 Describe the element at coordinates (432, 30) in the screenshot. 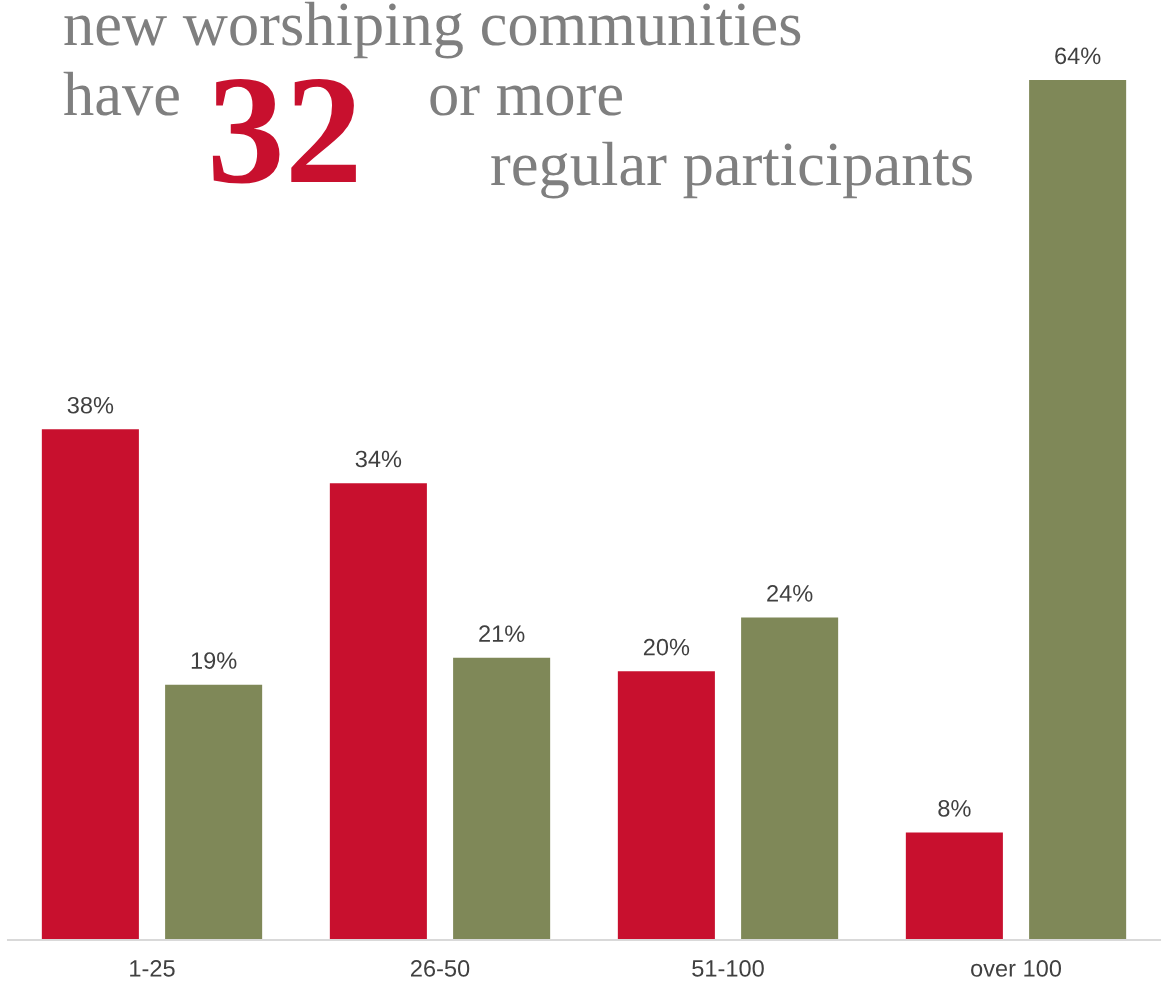

I see `text: new worshiping communities` at that location.